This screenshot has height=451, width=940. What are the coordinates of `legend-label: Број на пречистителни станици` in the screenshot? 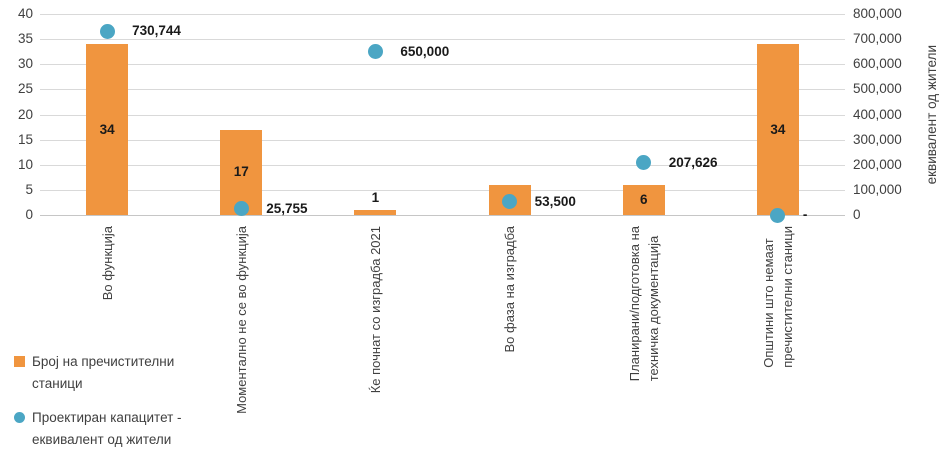 It's located at (103, 372).